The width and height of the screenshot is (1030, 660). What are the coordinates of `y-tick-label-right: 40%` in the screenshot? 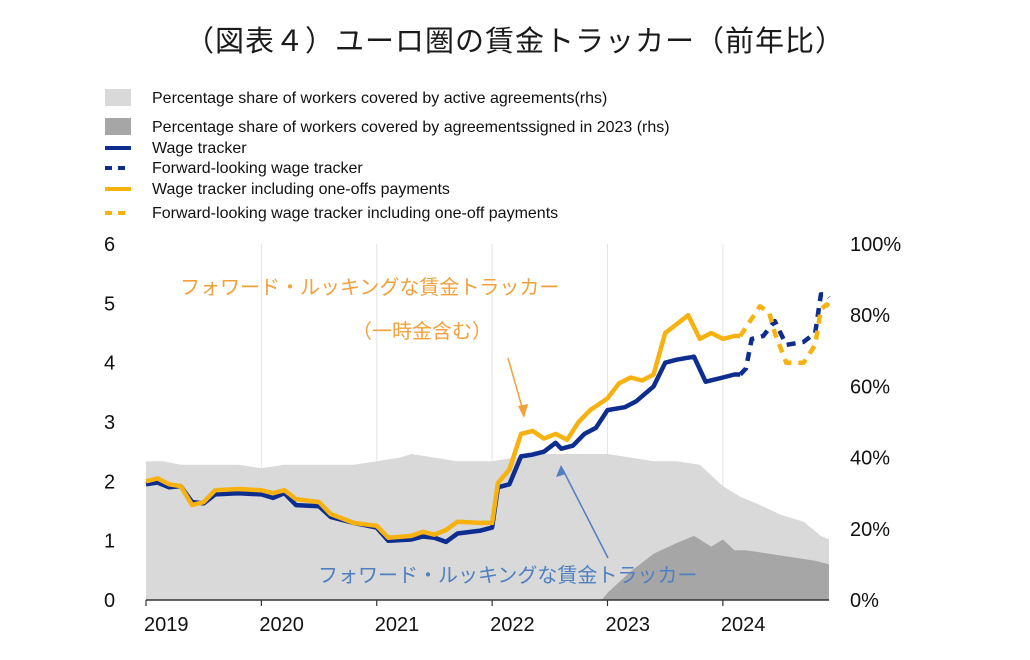 It's located at (870, 459).